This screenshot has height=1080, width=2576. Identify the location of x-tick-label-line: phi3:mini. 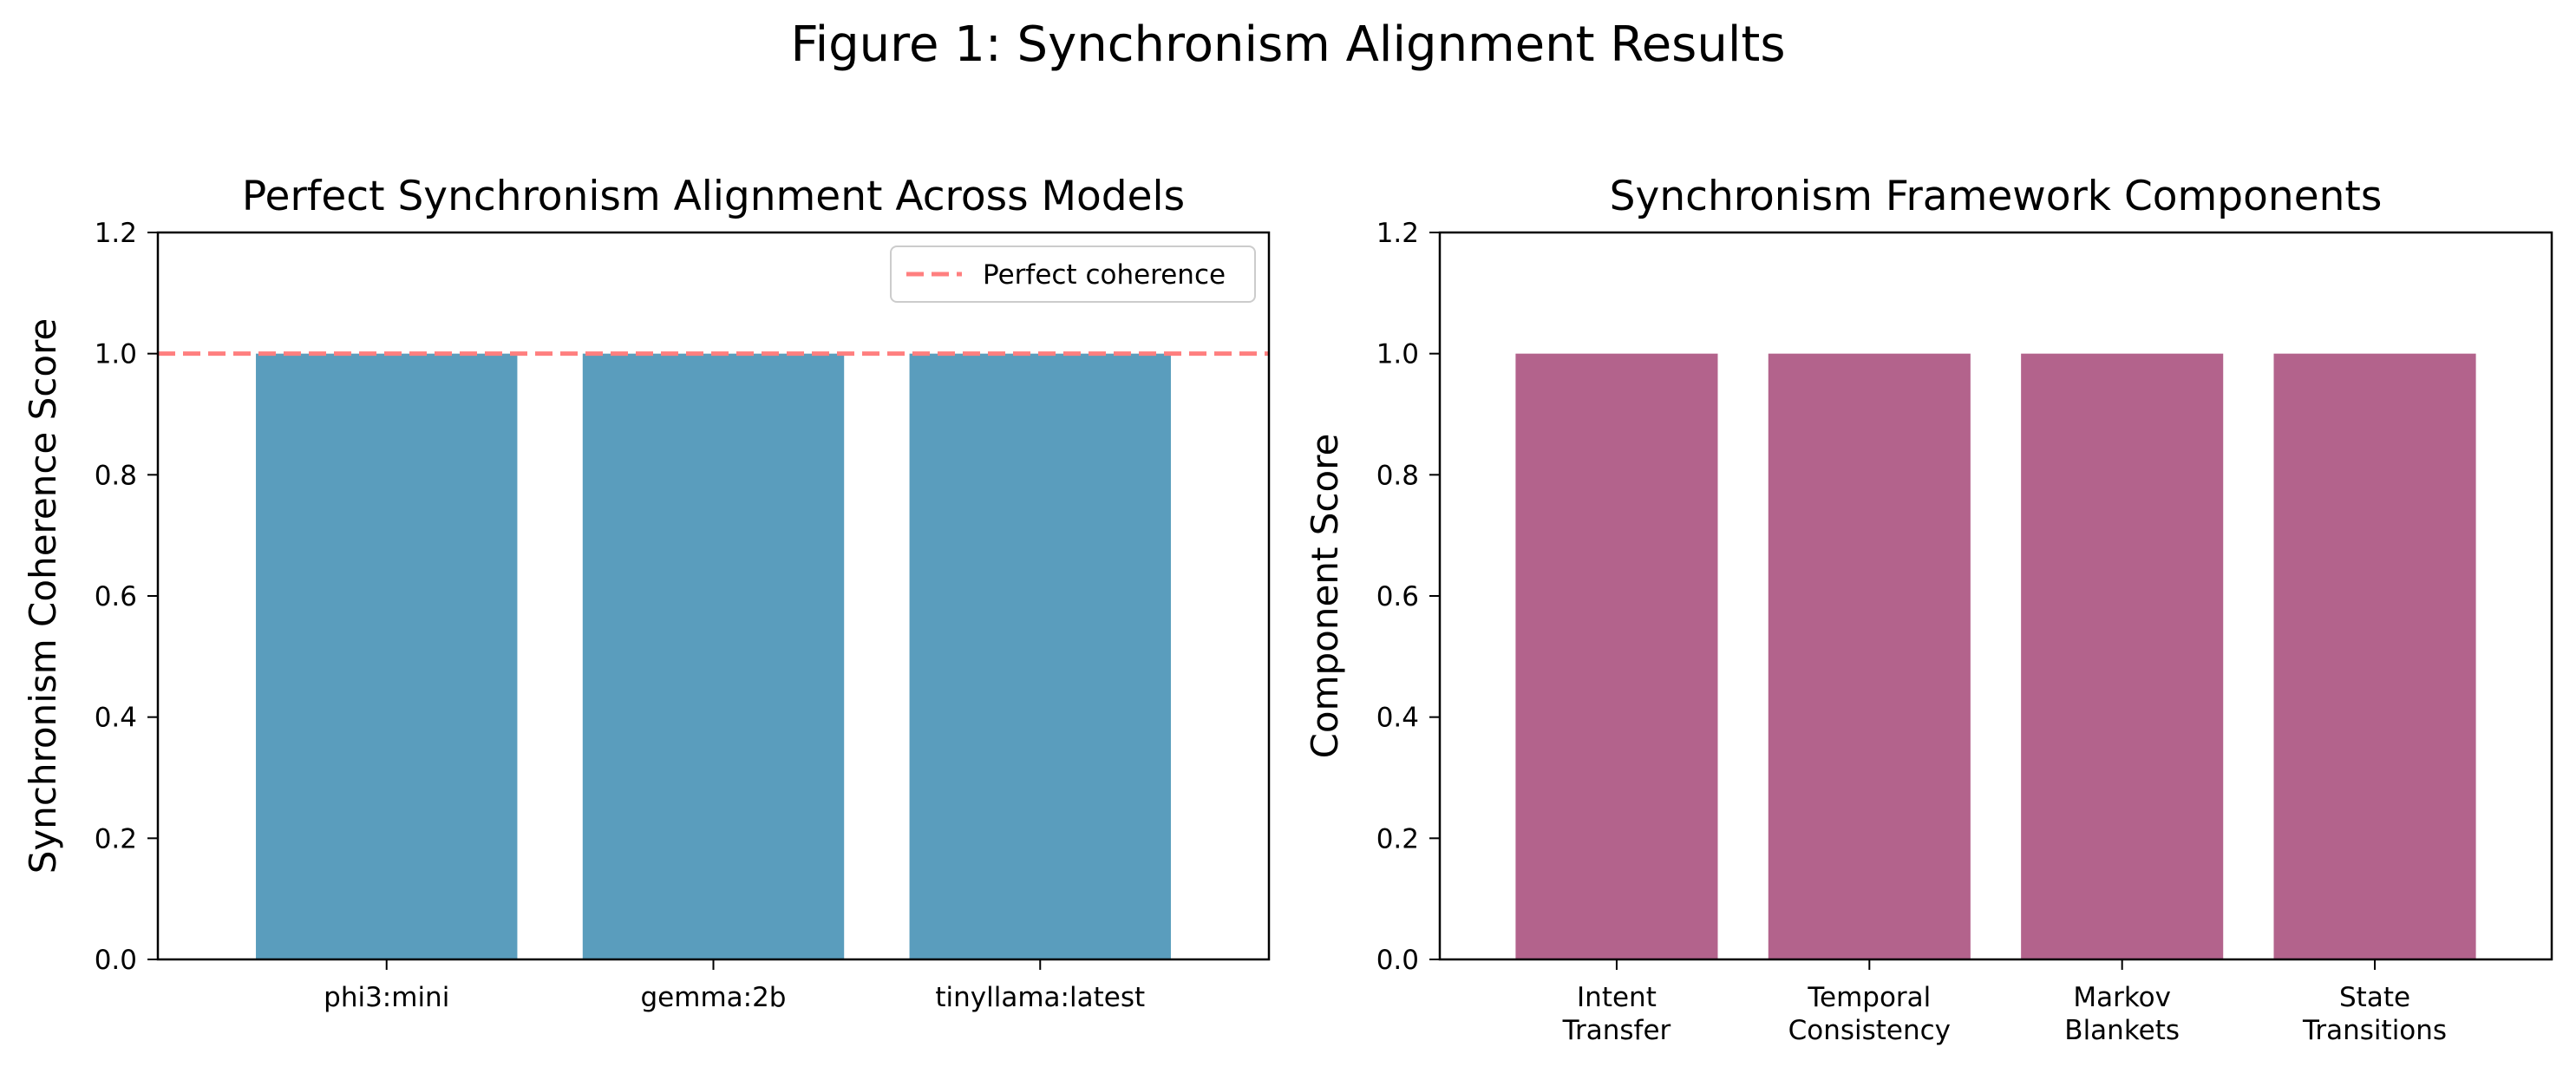
(386, 997).